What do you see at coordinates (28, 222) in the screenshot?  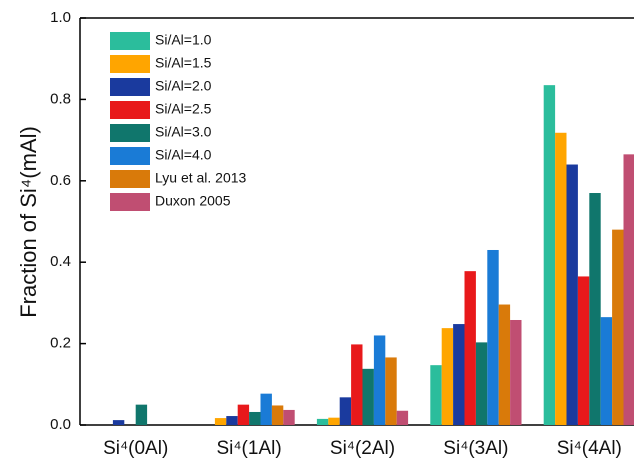 I see `y-axis-label: Fraction of Si⁴(mAl)` at bounding box center [28, 222].